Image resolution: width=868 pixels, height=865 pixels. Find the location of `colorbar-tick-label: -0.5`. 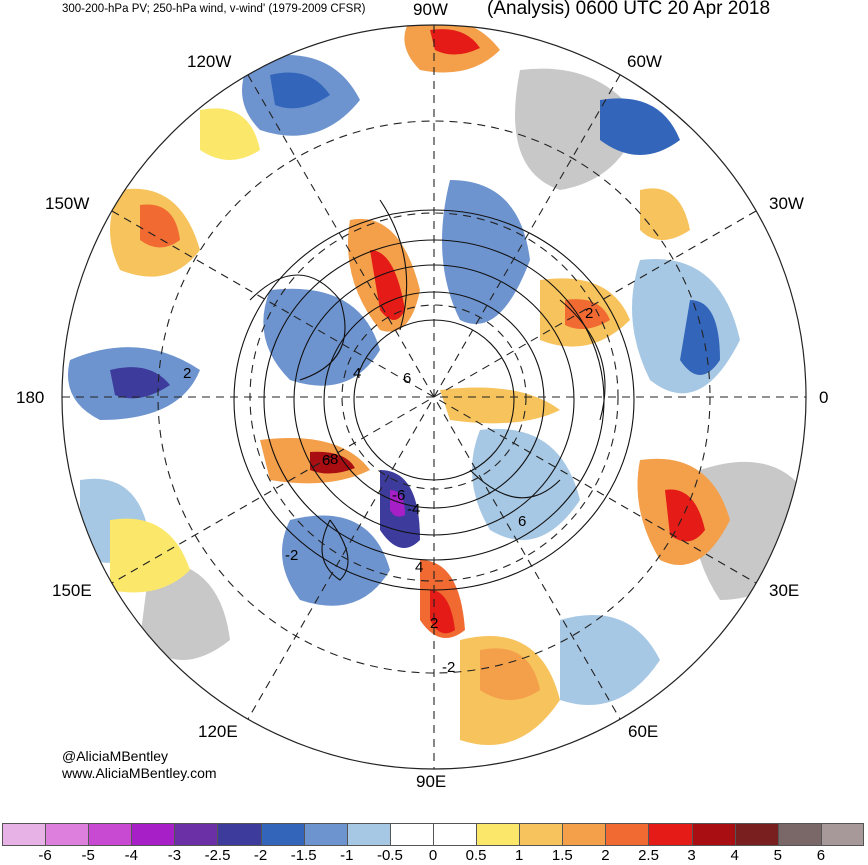

colorbar-tick-label: -0.5 is located at coordinates (389, 855).